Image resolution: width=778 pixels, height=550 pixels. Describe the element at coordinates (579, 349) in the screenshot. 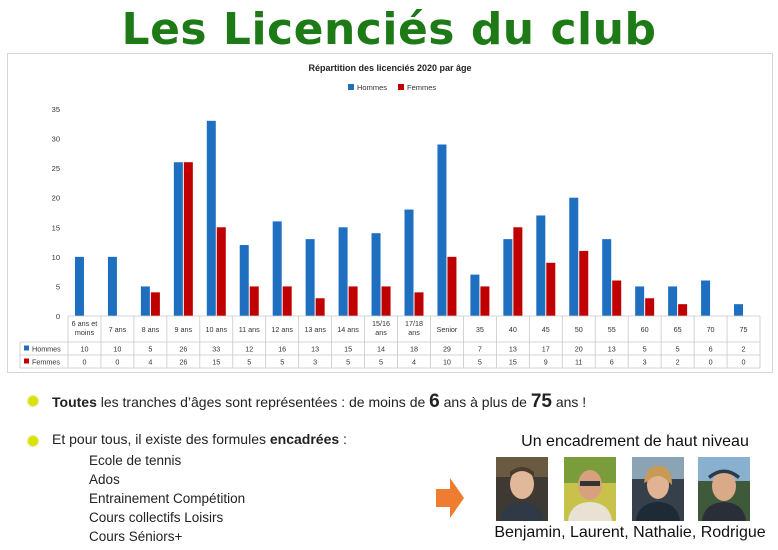

I see `data-label: 20` at that location.